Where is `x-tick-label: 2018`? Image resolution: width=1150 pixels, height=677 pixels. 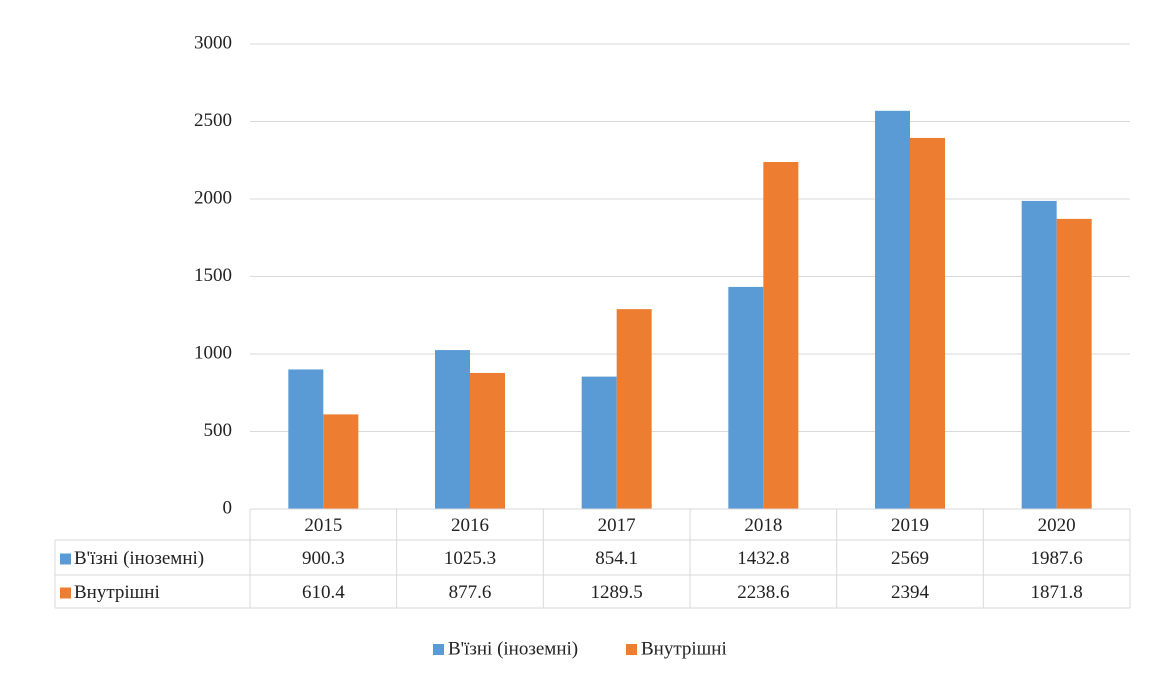 x-tick-label: 2018 is located at coordinates (763, 525).